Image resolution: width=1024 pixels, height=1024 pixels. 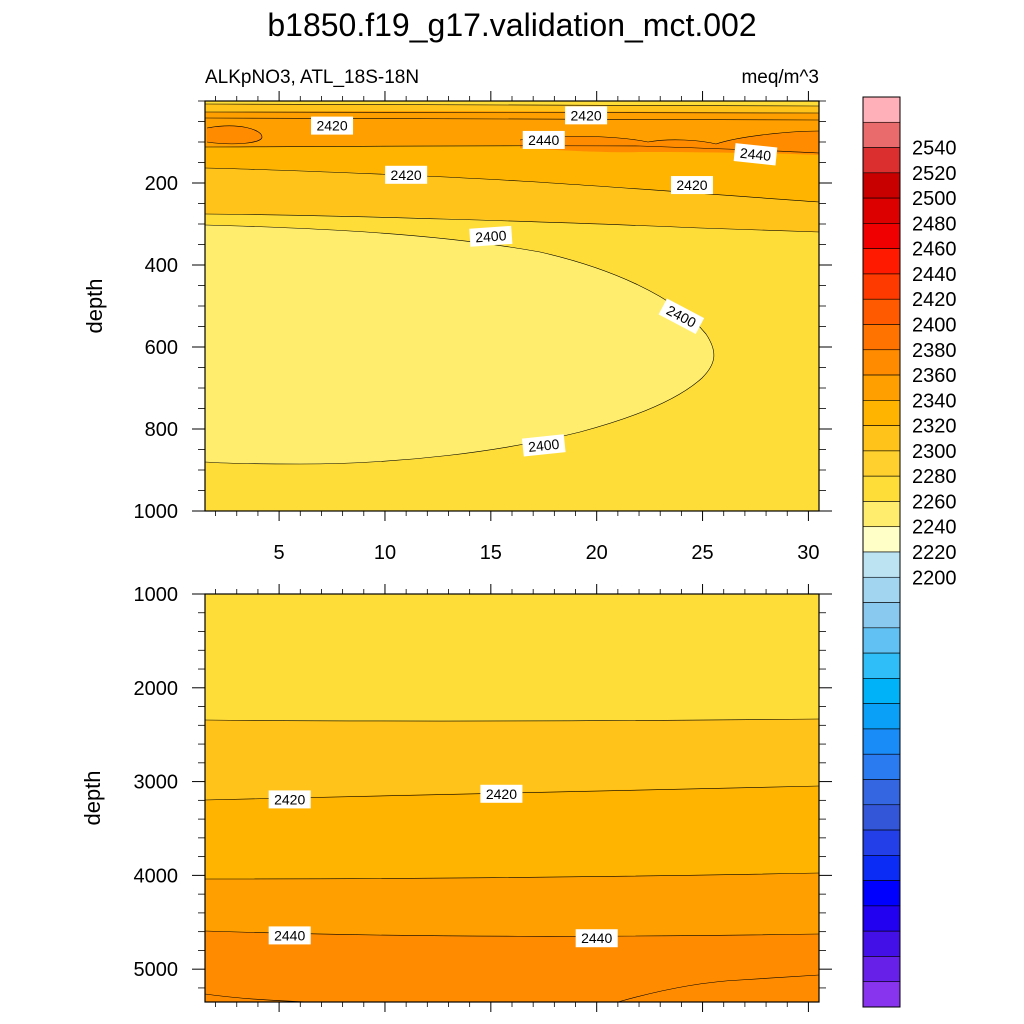 I want to click on y-tick-label: 5000, so click(x=156, y=970).